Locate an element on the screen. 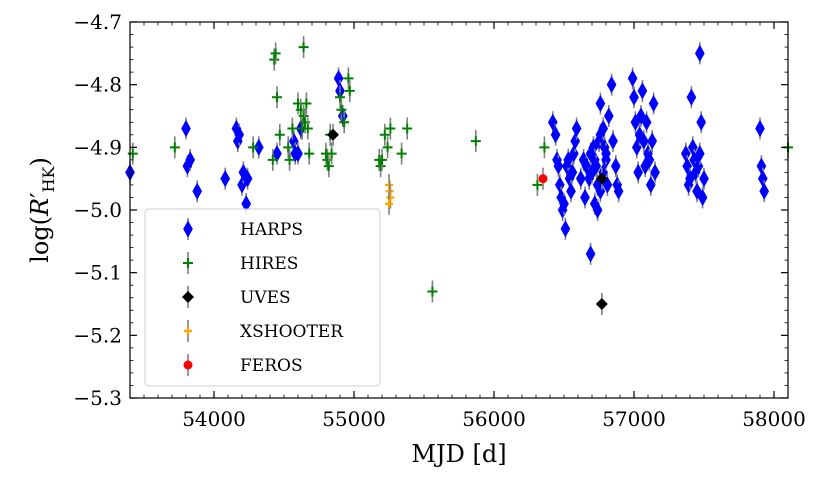 This screenshot has height=485, width=830. legend-label: HARPS is located at coordinates (271, 230).